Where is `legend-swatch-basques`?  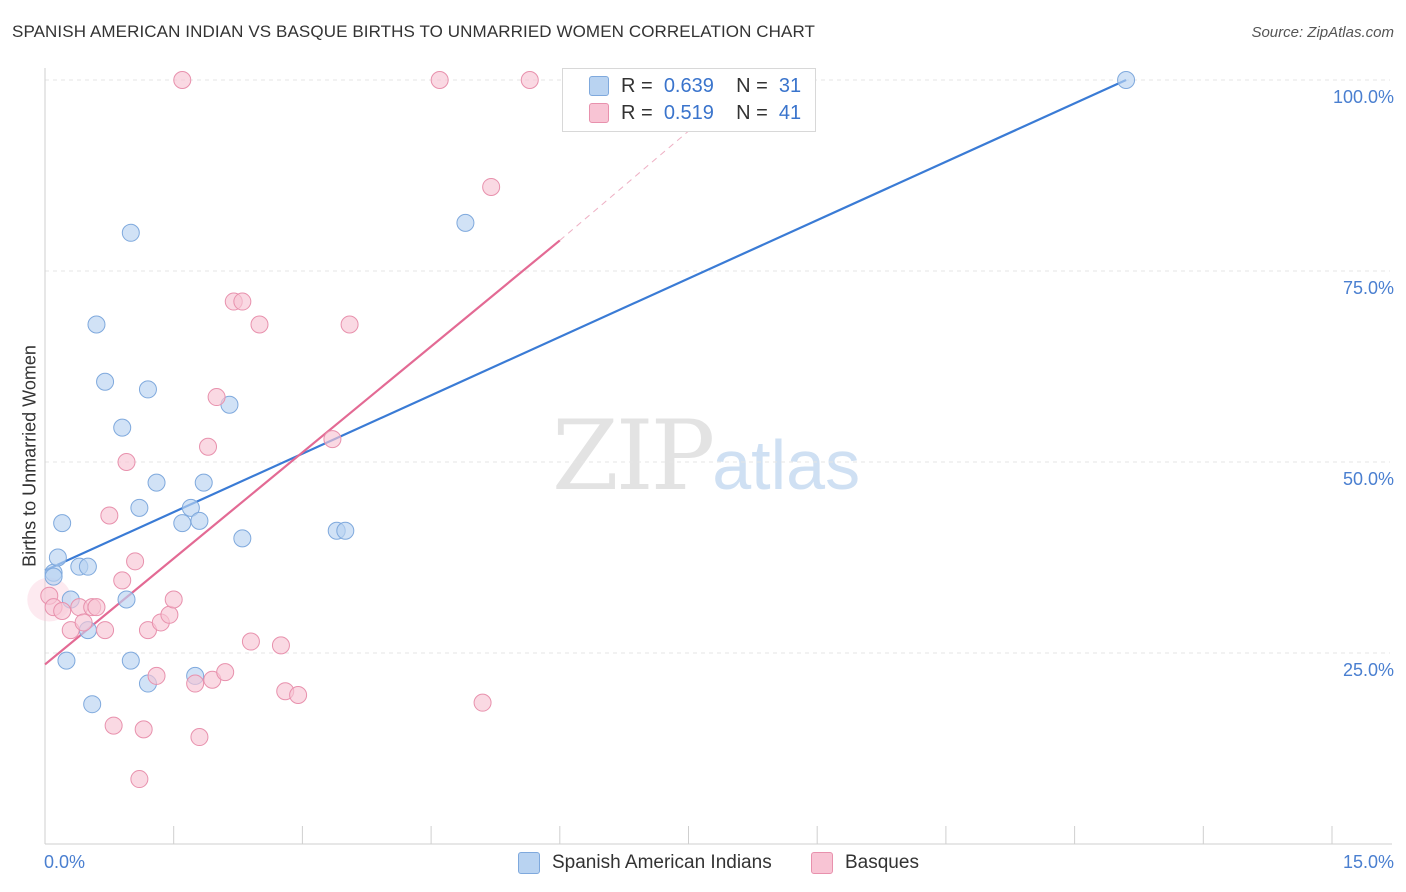 legend-swatch-basques is located at coordinates (822, 863).